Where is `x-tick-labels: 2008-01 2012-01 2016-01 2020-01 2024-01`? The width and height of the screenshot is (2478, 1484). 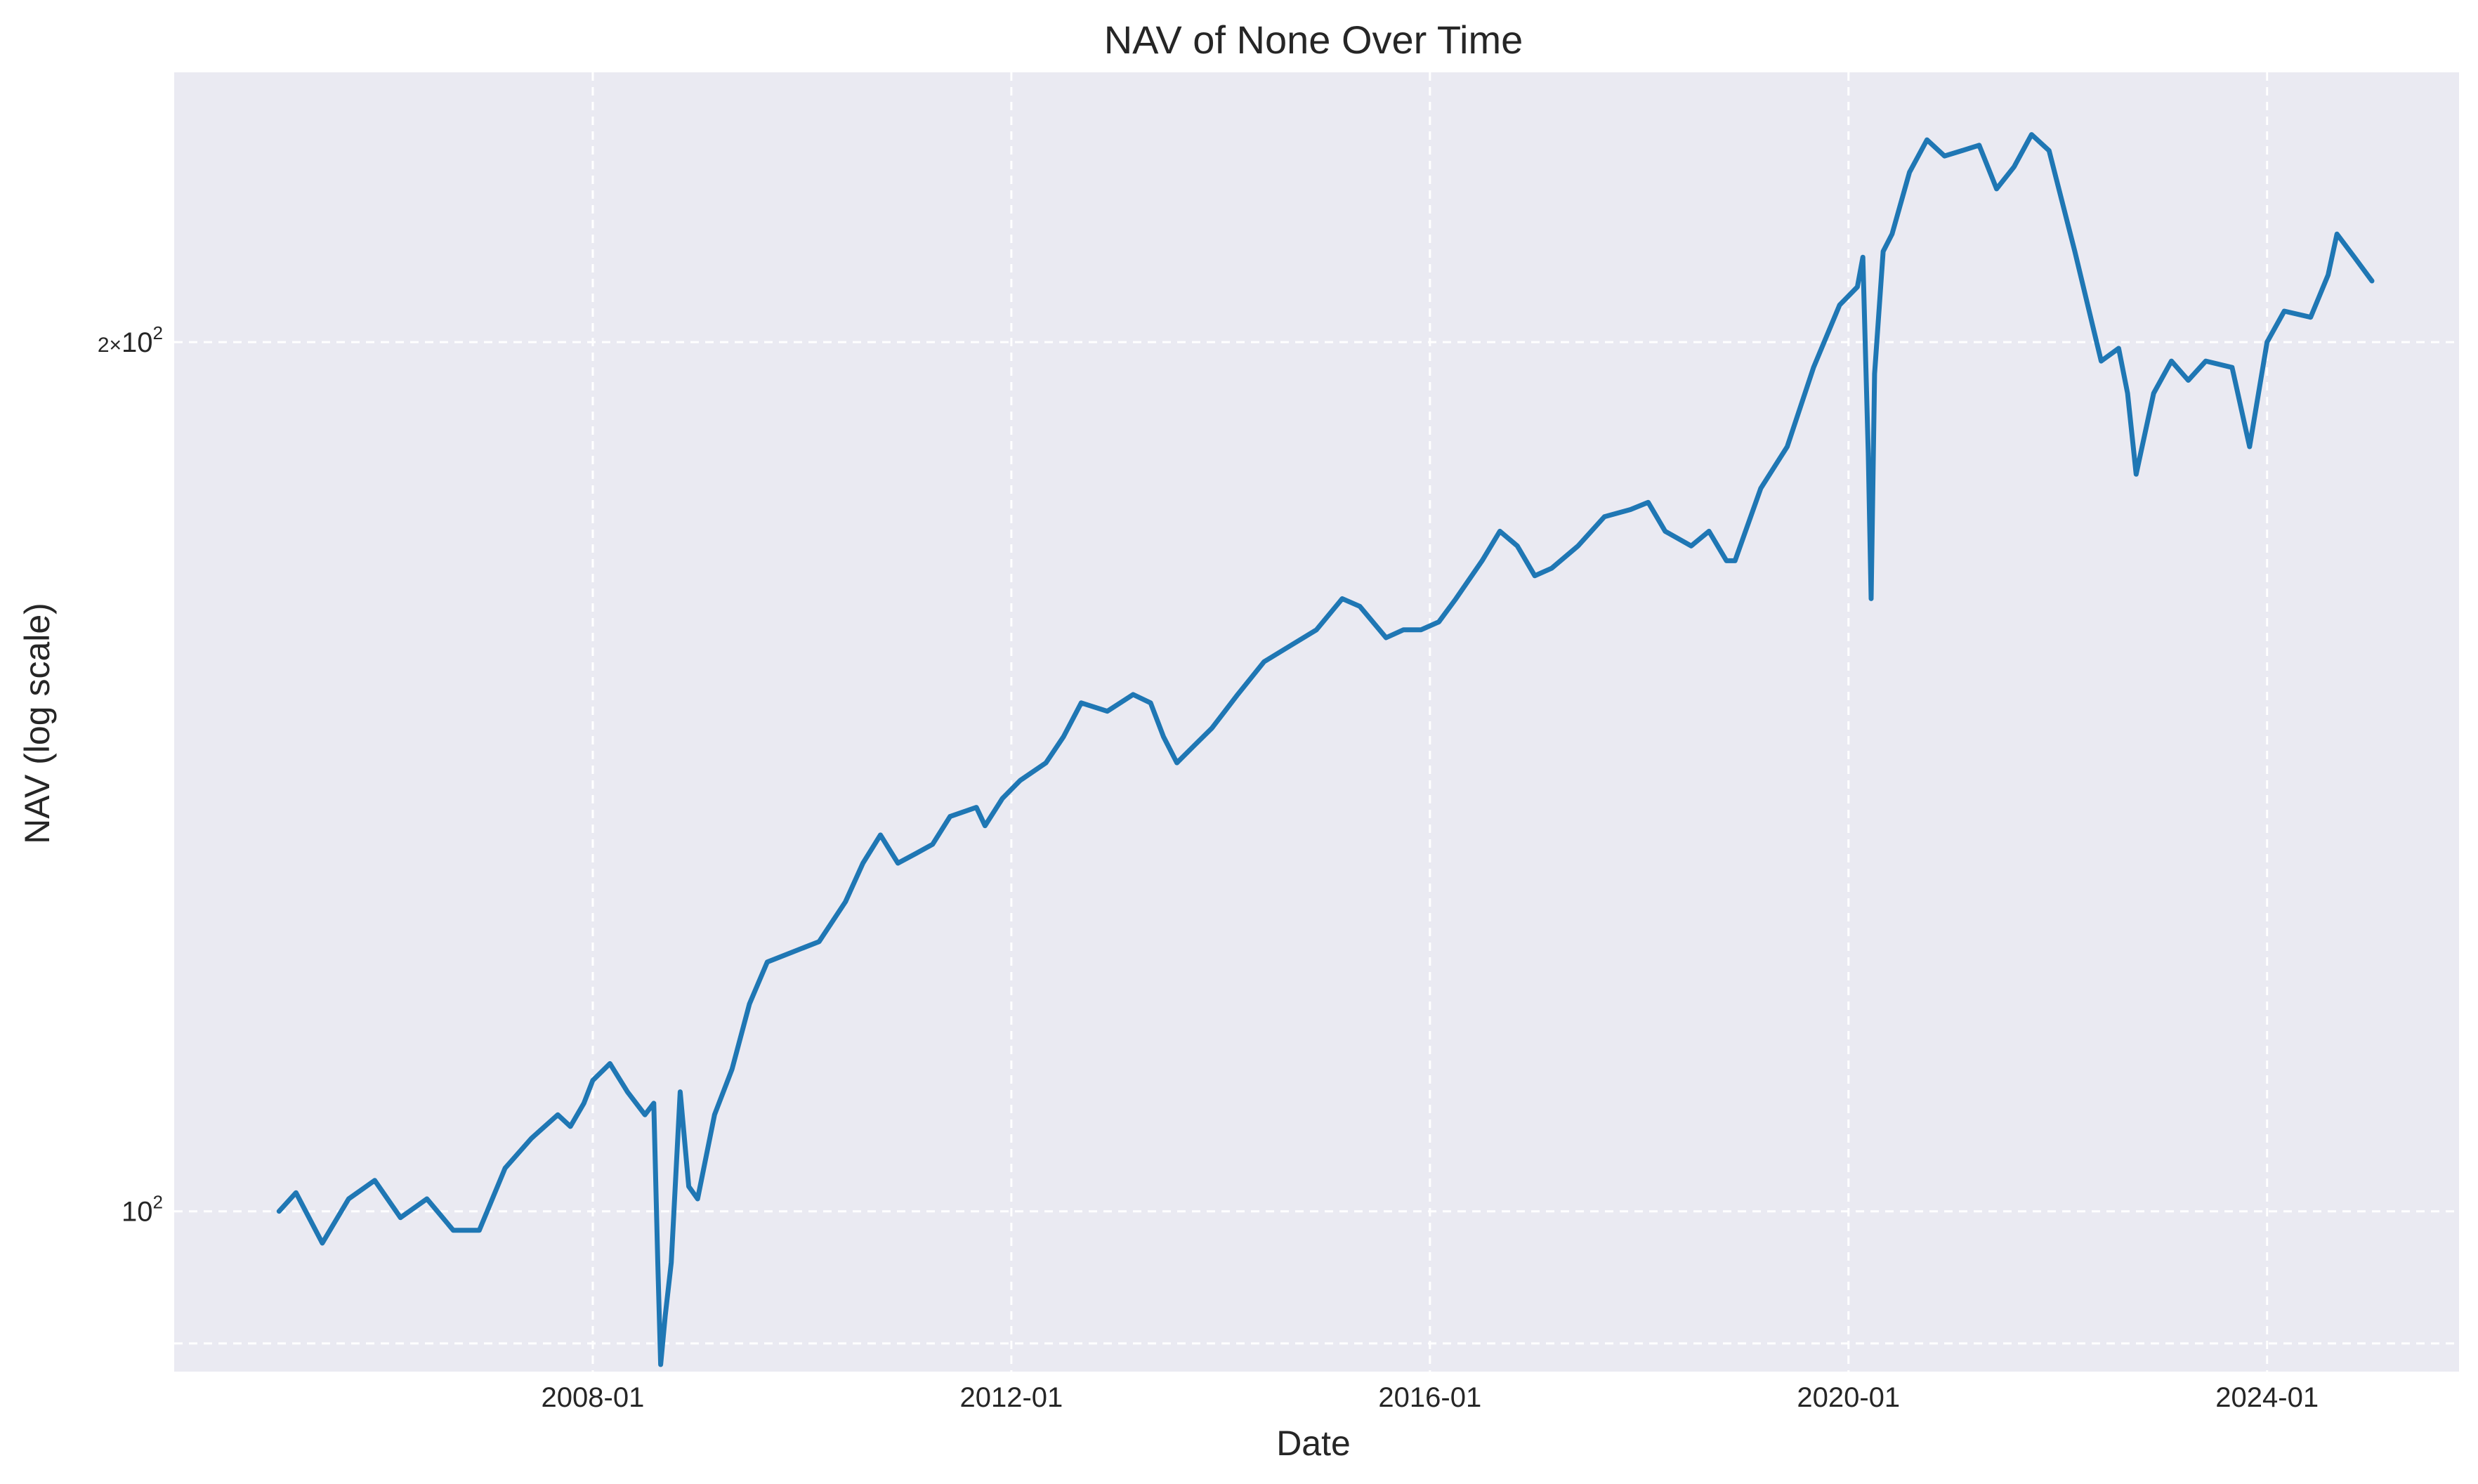
x-tick-labels: 2008-01 2012-01 2016-01 2020-01 2024-01 is located at coordinates (1430, 1397).